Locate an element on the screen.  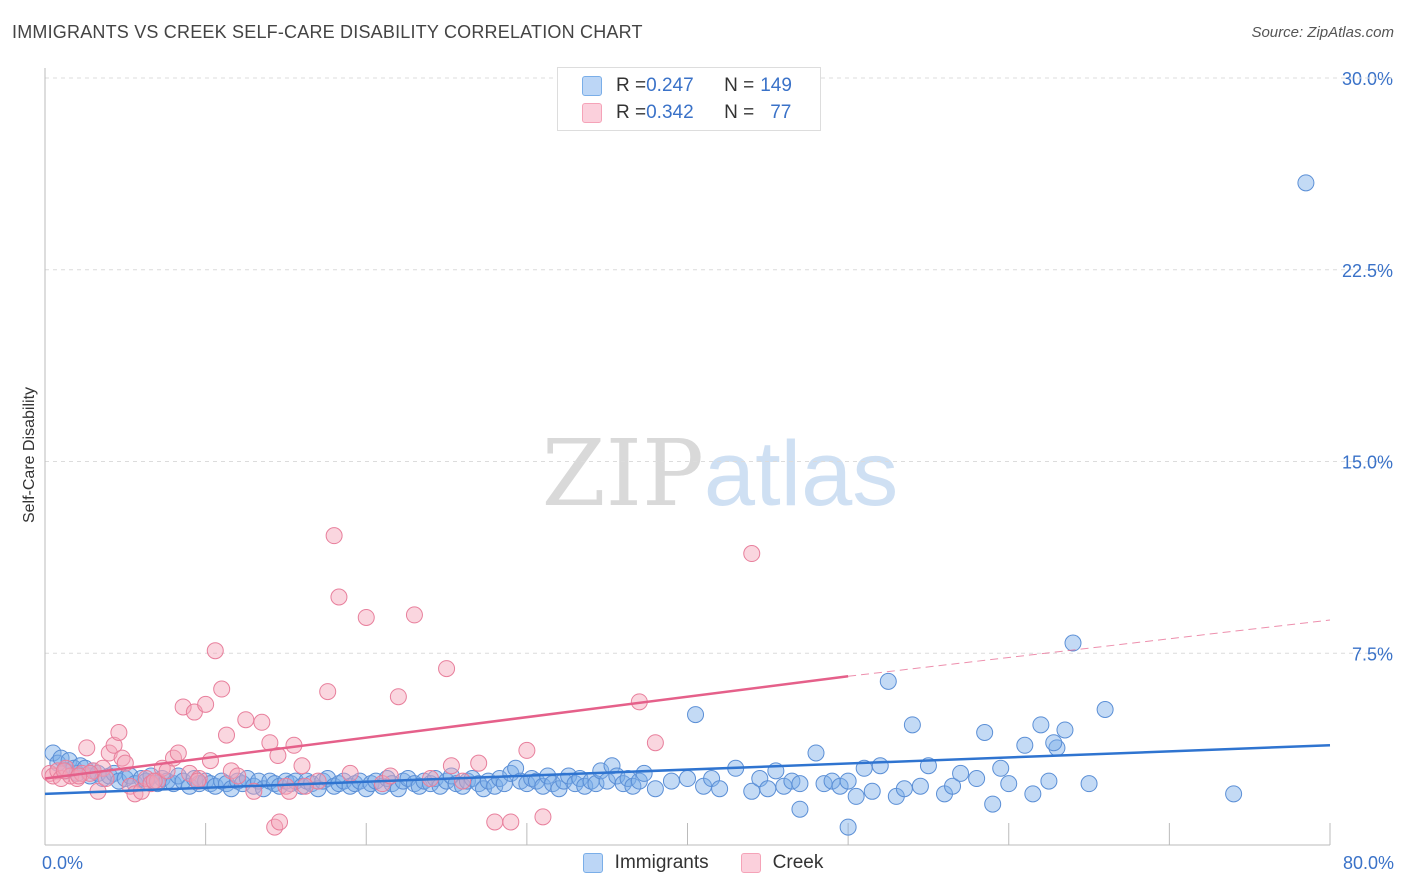
immigrants-trend-line is located at coordinates (687, 770).